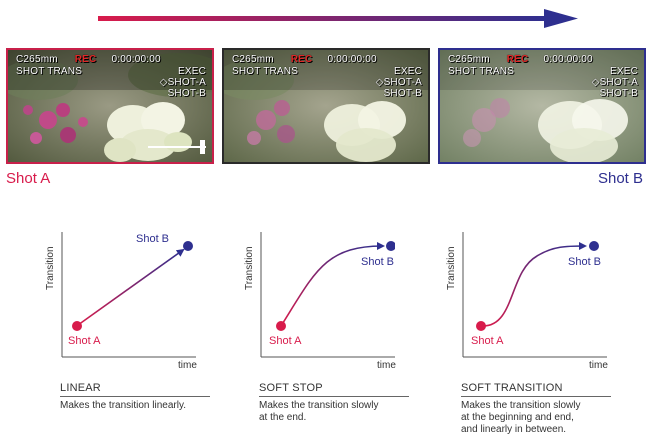  I want to click on graph-linear-ylabel: Transition, so click(50, 268).